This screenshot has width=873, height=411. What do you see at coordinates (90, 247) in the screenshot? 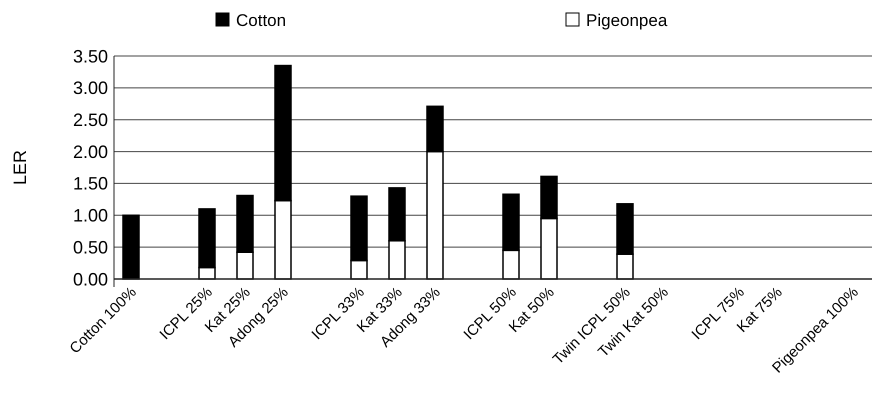
I see `y-tick-label: 0.50` at bounding box center [90, 247].